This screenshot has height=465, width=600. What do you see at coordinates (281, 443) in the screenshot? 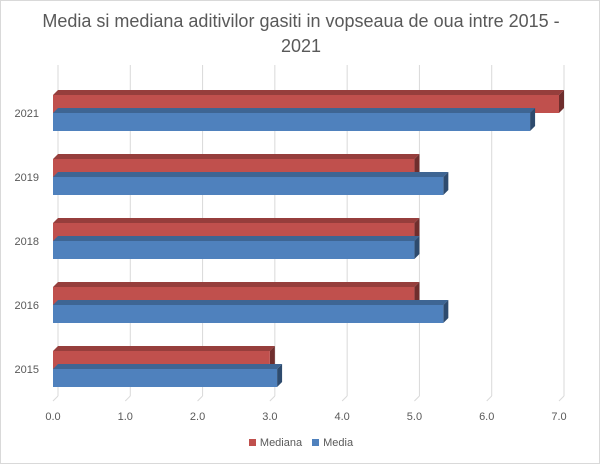
I see `legend-label: Mediana` at bounding box center [281, 443].